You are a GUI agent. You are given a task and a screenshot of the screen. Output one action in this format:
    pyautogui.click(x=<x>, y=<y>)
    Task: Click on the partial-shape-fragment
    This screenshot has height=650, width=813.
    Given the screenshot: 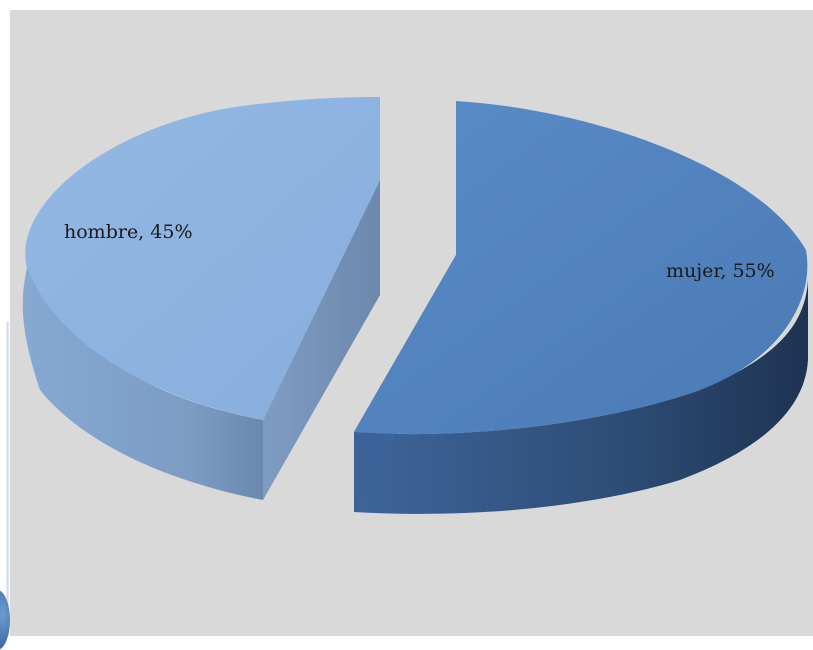 What is the action you would take?
    pyautogui.click(x=5, y=620)
    